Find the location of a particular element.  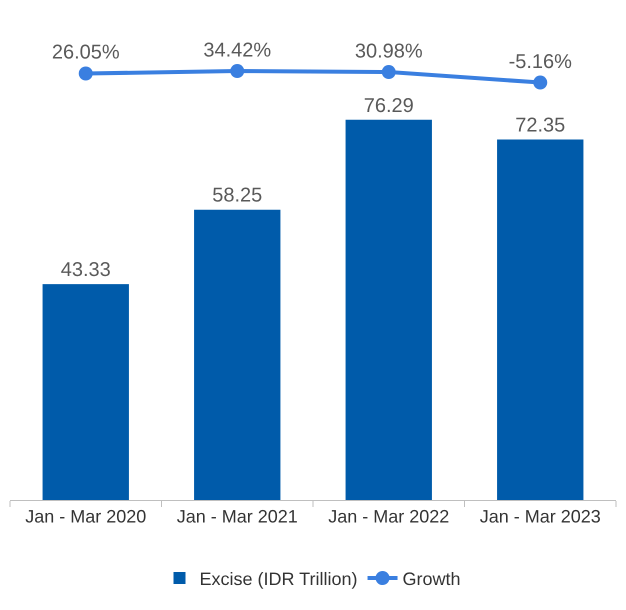

data-label: 72.35 is located at coordinates (540, 125).